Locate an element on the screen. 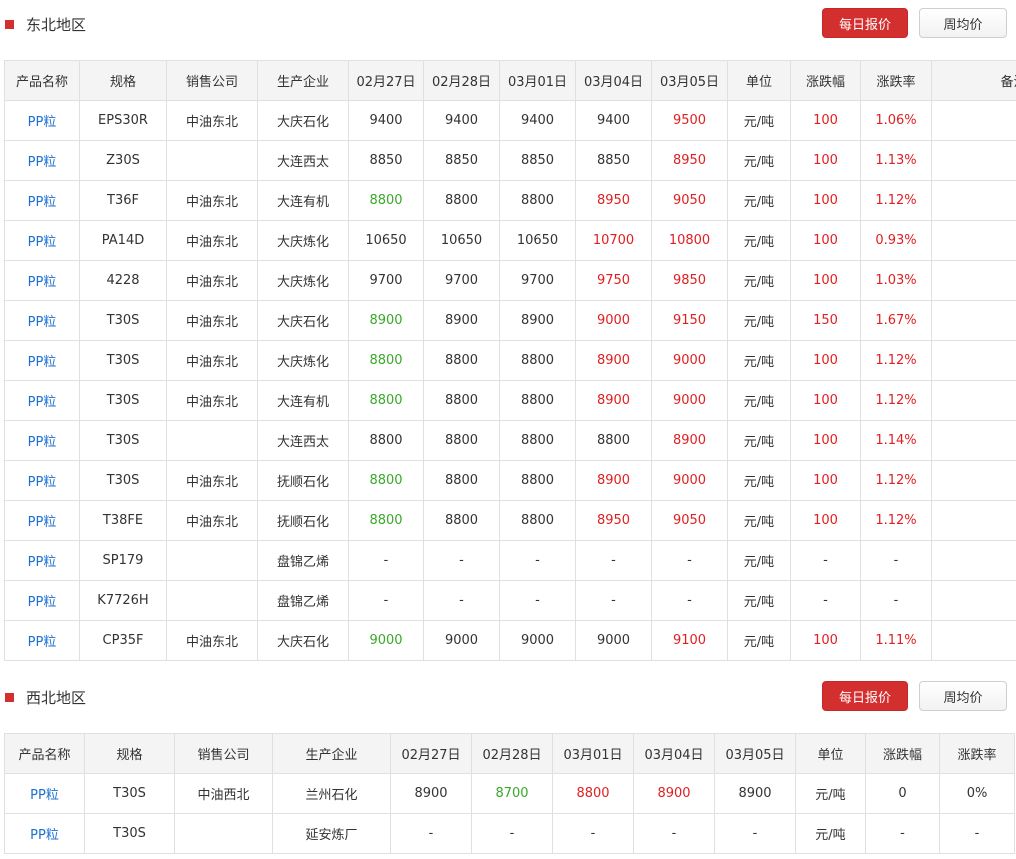 This screenshot has width=1016, height=859. column-header: 03月05日 is located at coordinates (689, 80).